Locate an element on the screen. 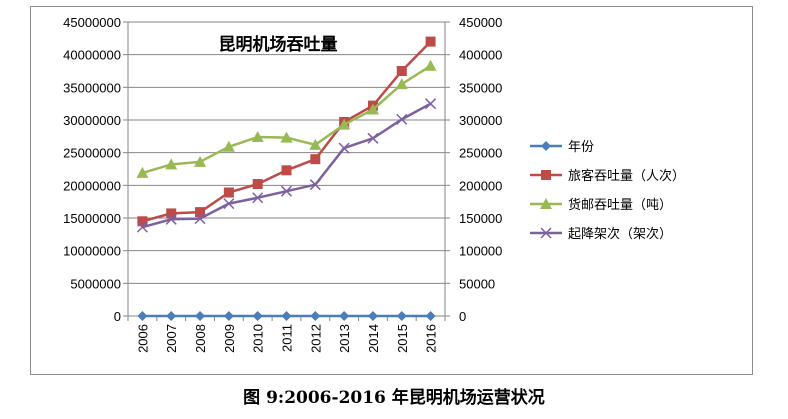 Image resolution: width=788 pixels, height=419 pixels. y-right-tick-label: 450000 is located at coordinates (480, 22).